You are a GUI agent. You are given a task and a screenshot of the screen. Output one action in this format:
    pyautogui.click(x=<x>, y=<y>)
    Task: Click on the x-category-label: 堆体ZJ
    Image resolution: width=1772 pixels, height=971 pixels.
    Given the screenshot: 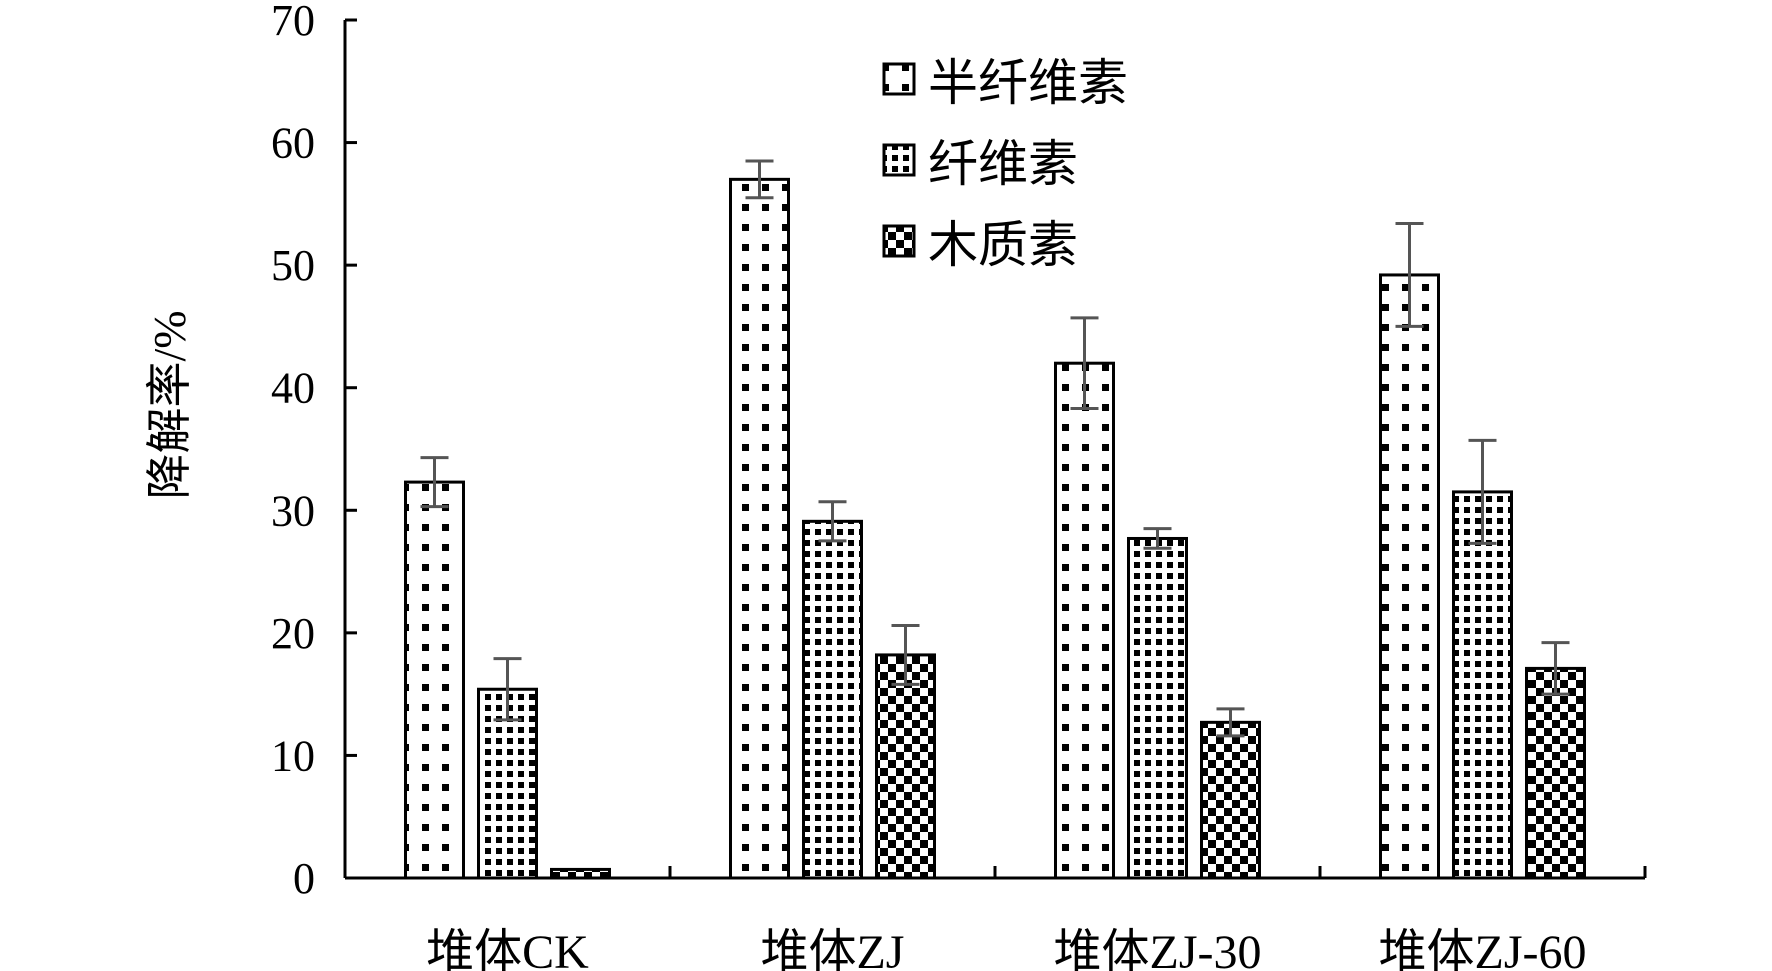 What is the action you would take?
    pyautogui.click(x=832, y=948)
    